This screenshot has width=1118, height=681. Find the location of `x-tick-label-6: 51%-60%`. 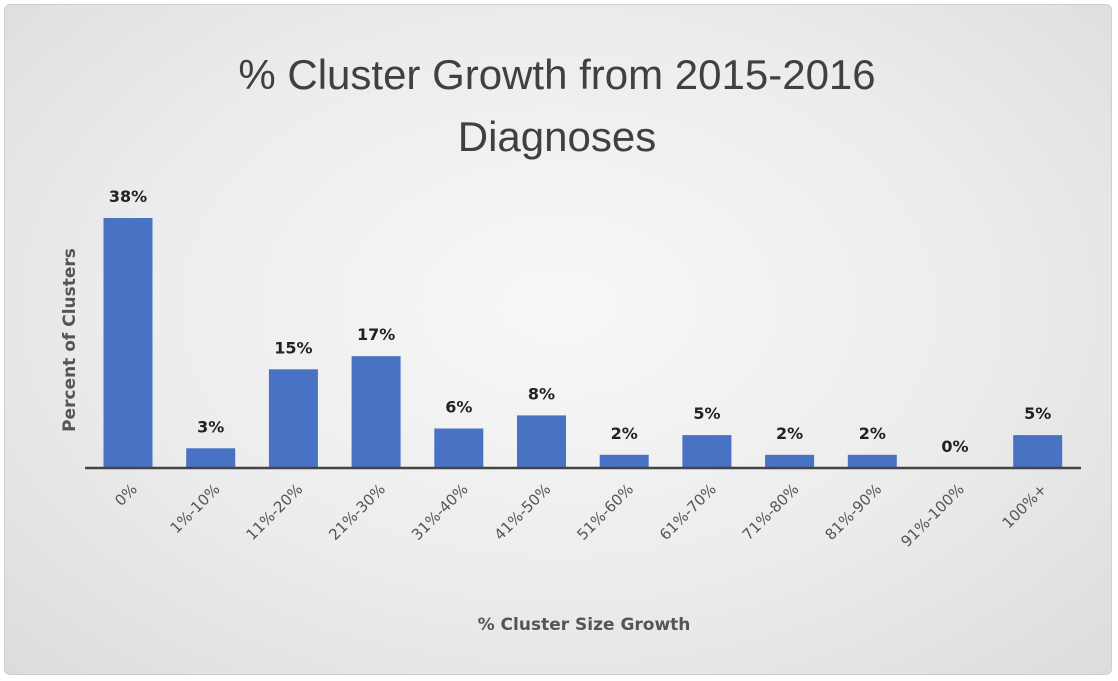

x-tick-label-6: 51%-60% is located at coordinates (605, 512).